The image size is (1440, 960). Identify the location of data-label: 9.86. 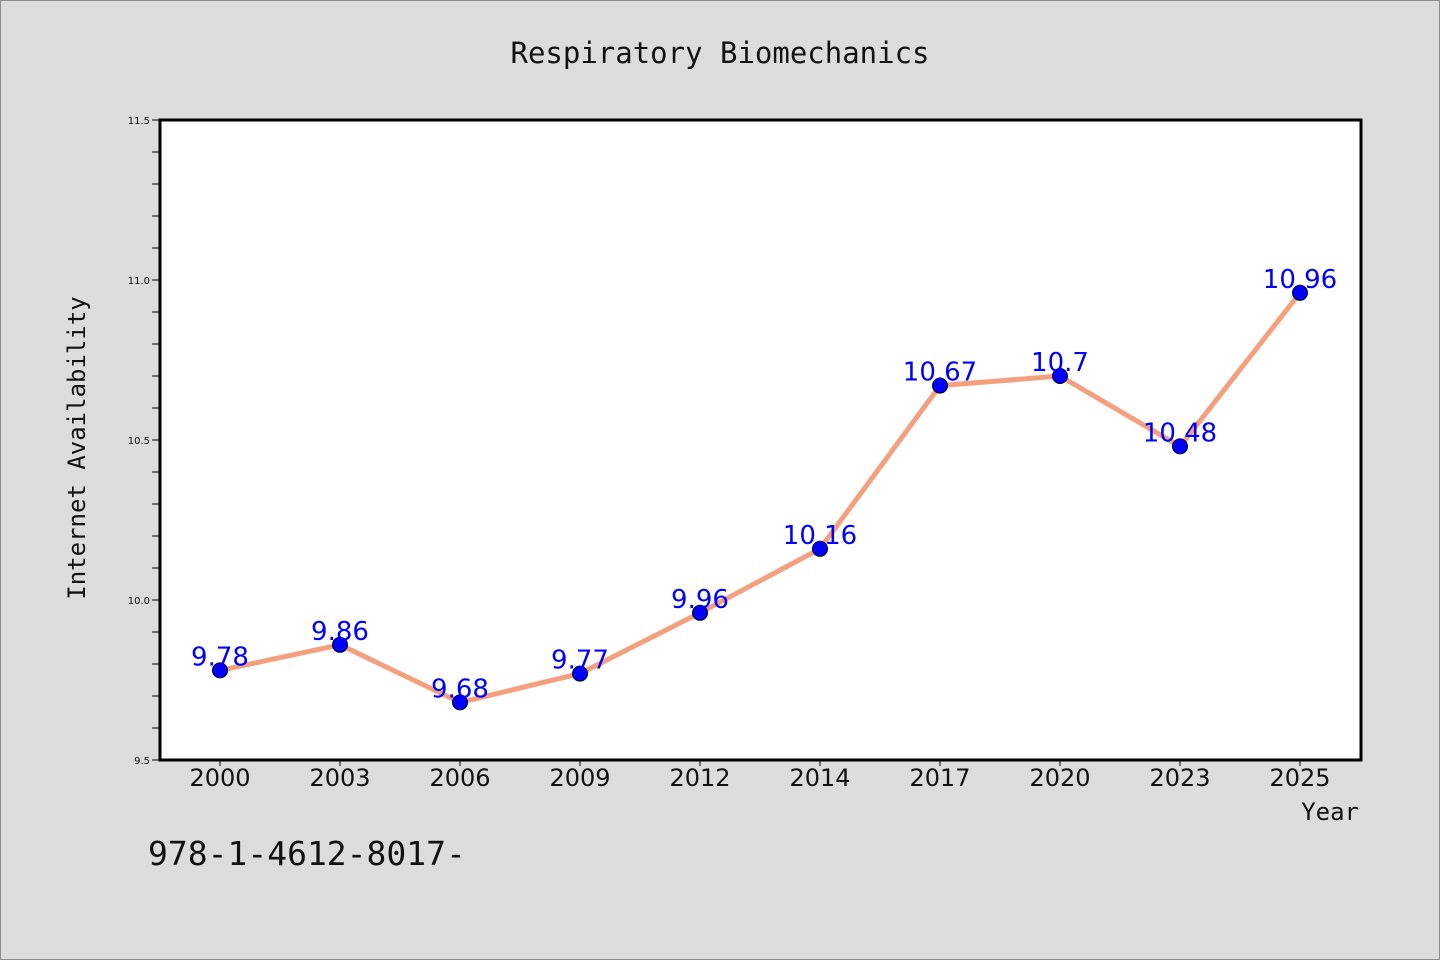
(340, 632).